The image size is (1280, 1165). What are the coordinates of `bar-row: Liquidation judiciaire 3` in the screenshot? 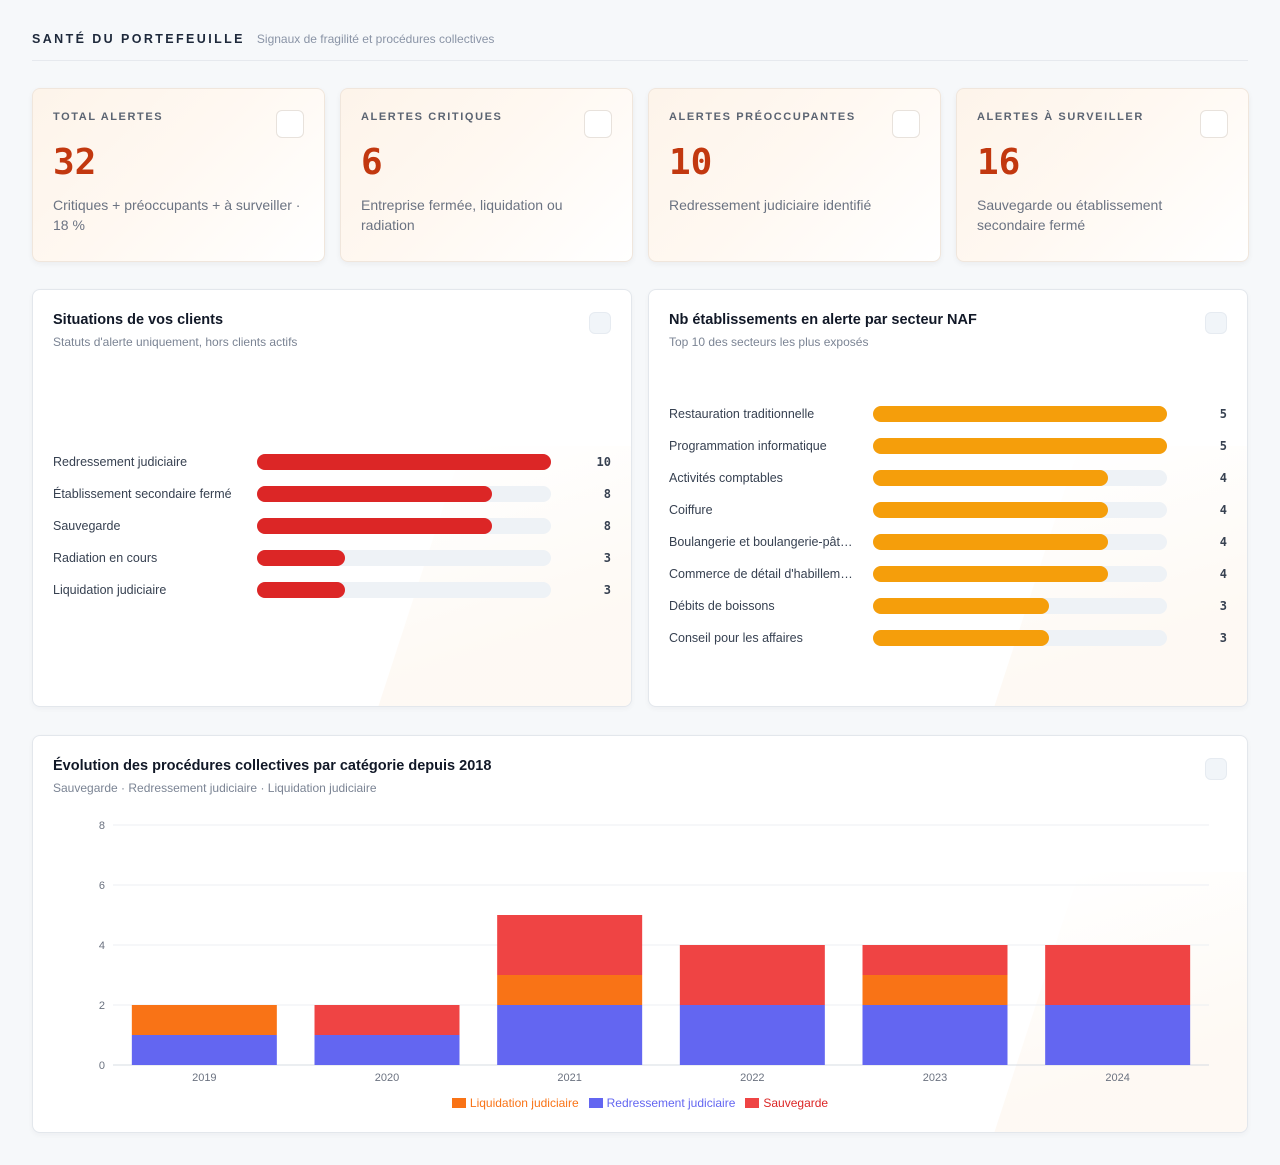 It's located at (332, 590).